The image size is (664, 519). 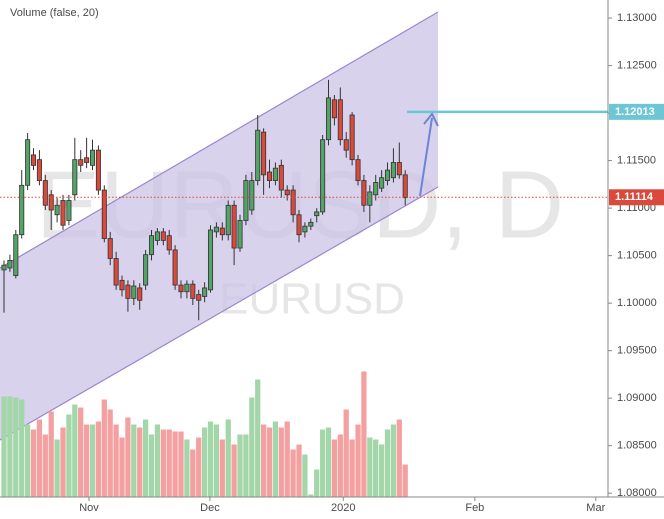 What do you see at coordinates (637, 398) in the screenshot?
I see `y-tick-label: 1.09000` at bounding box center [637, 398].